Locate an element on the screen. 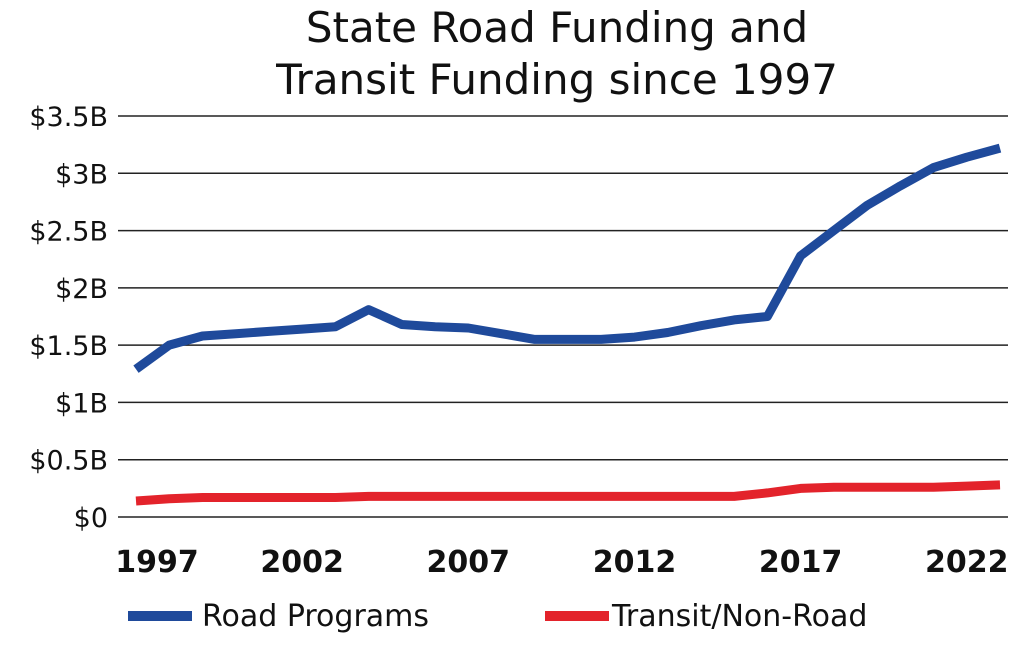  legend-label: Road Programs is located at coordinates (315, 616).